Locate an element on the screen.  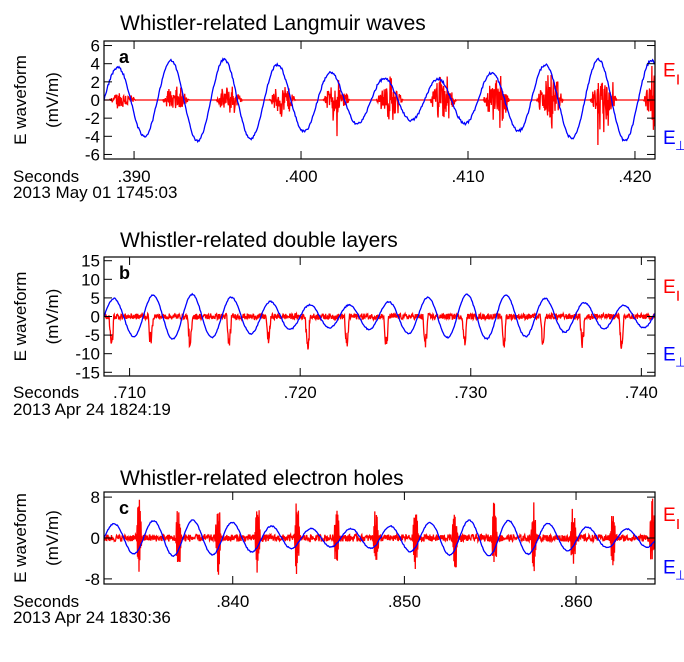
panel-letter: a is located at coordinates (124, 57).